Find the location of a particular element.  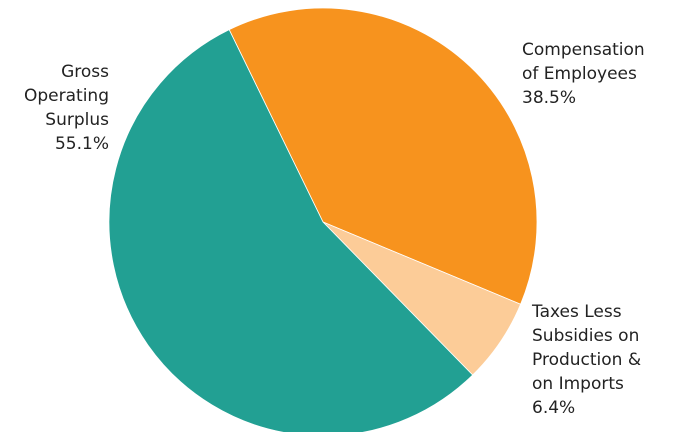

slice-label-compensation: Compensation of Employees 38.5% is located at coordinates (583, 74).